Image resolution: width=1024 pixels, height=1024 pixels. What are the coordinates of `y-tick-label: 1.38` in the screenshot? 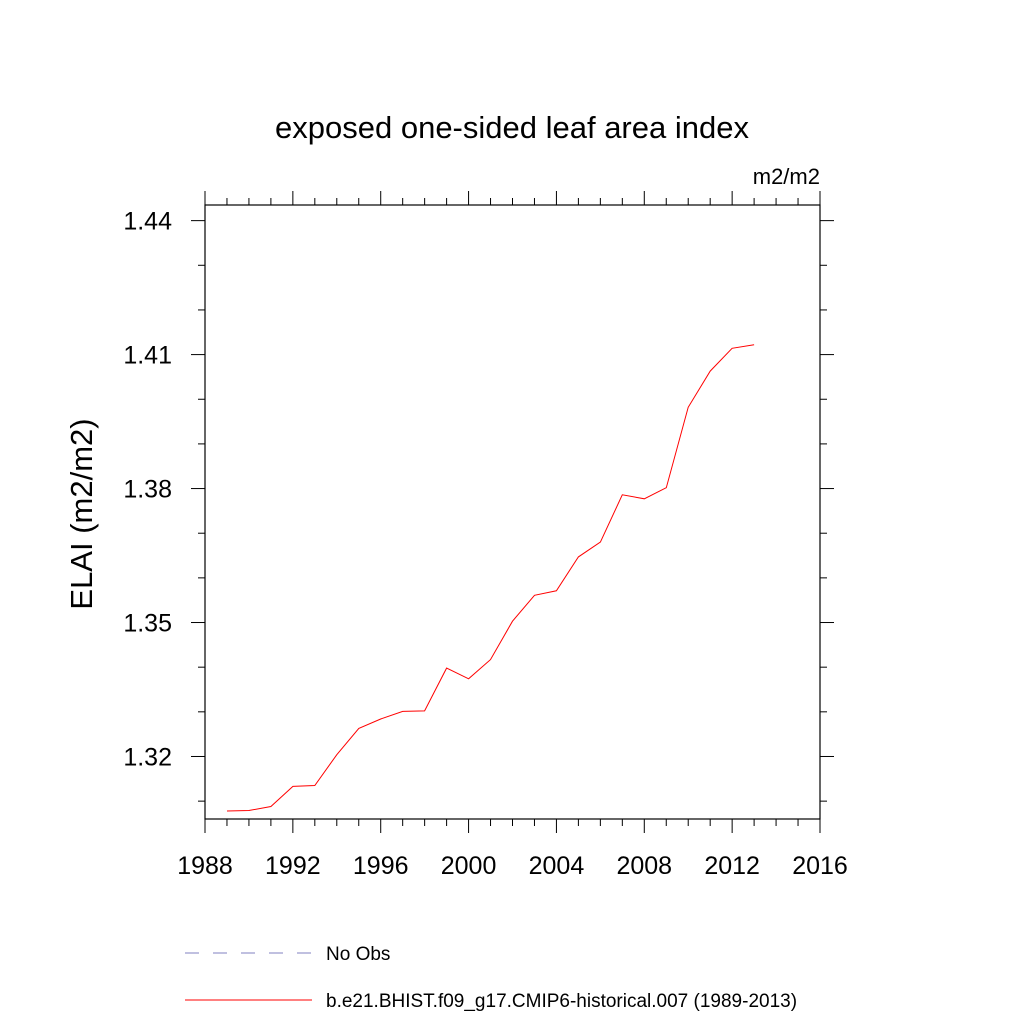 It's located at (147, 490).